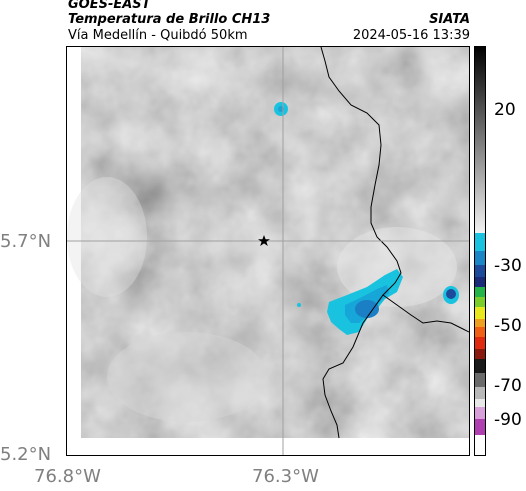 The width and height of the screenshot is (526, 491). Describe the element at coordinates (26, 241) in the screenshot. I see `lat-label: 5.7°N` at that location.